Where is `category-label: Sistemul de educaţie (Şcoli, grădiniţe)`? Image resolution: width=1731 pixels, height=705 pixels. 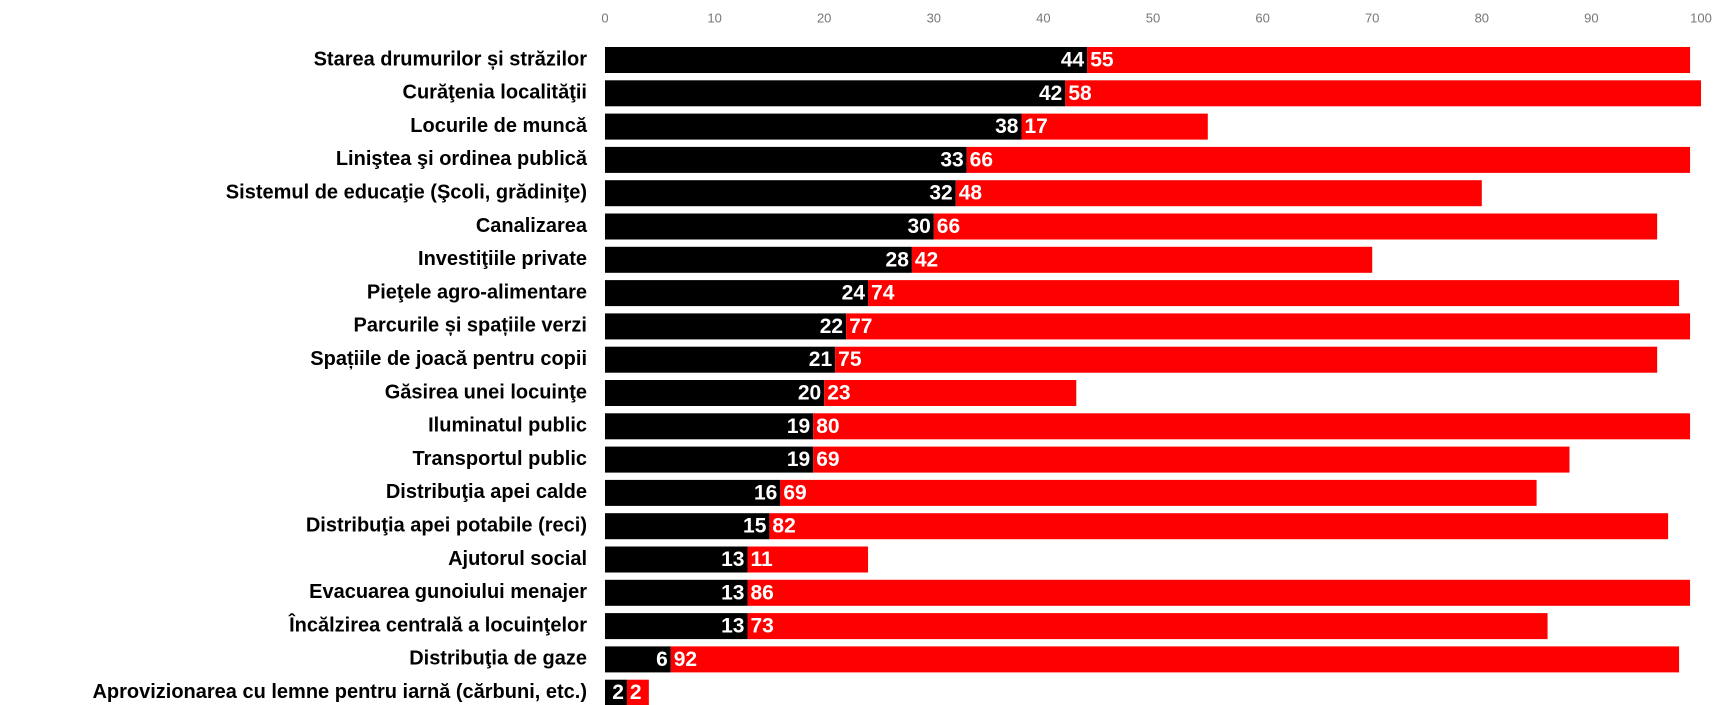
category-label: Sistemul de educaţie (Şcoli, grădiniţe) is located at coordinates (406, 192).